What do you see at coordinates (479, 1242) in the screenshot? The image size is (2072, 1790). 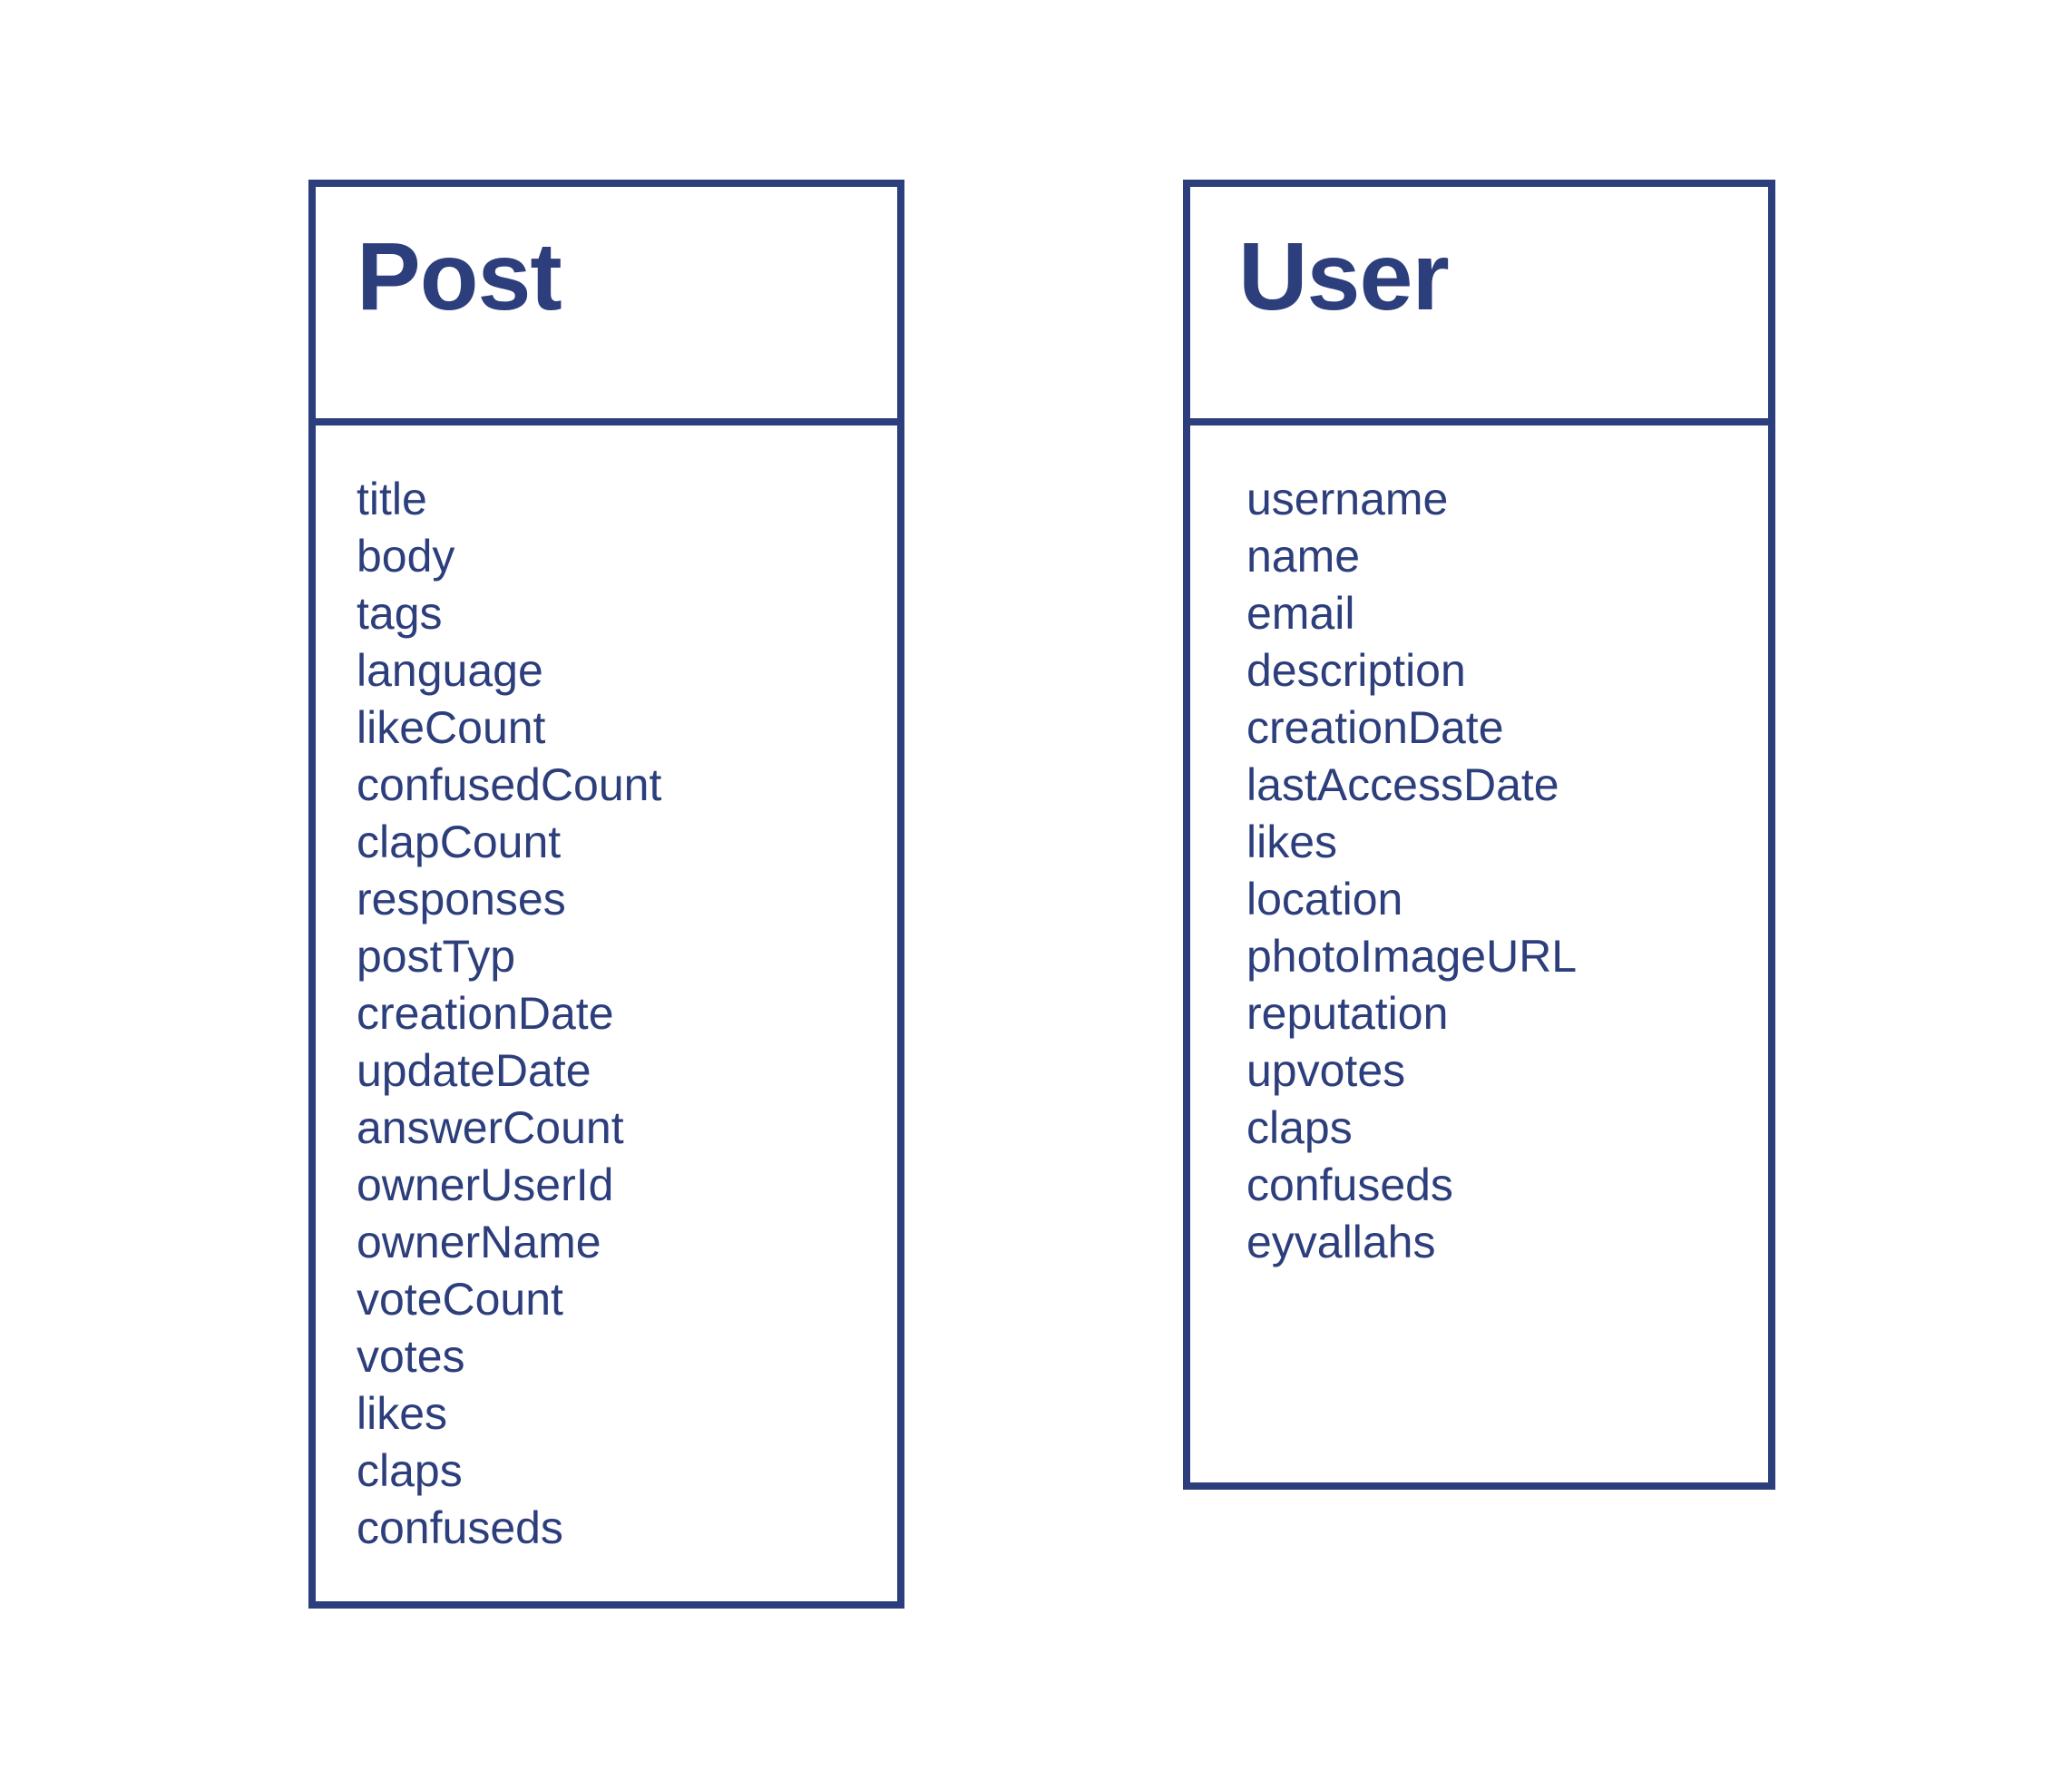 I see `attribute-item: ownerName` at bounding box center [479, 1242].